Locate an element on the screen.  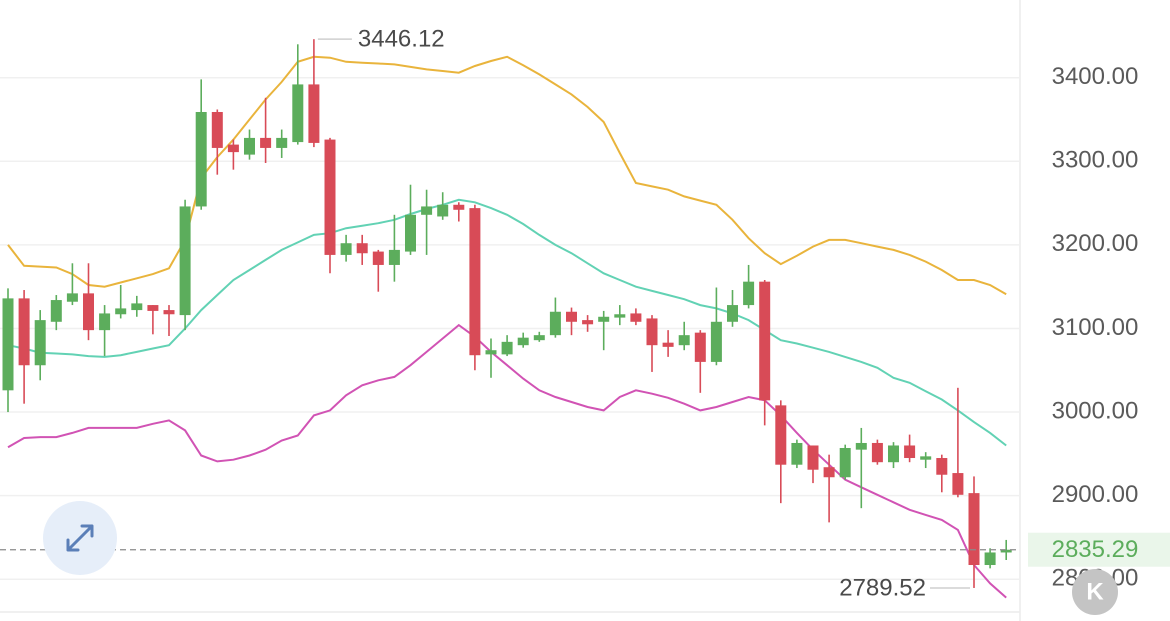
expand-button is located at coordinates (80, 538).